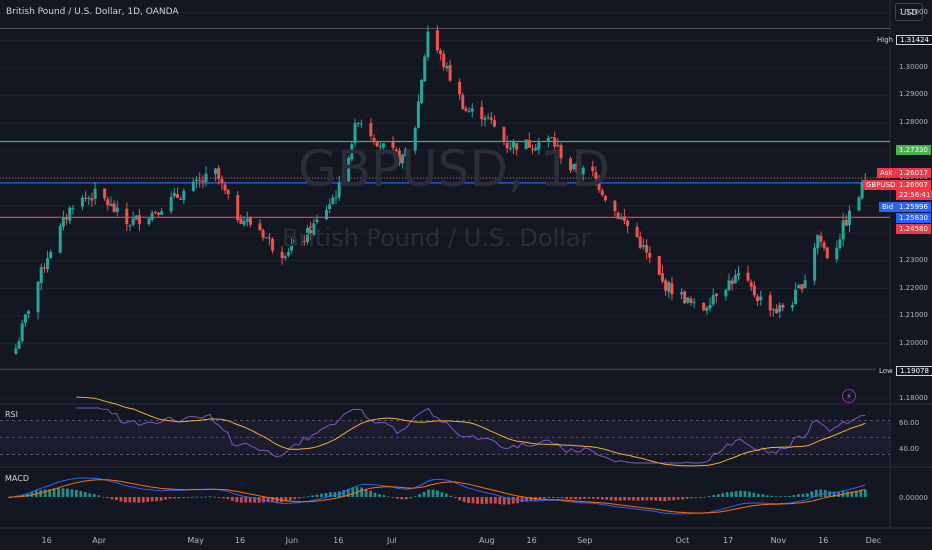 The image size is (932, 550). What do you see at coordinates (913, 397) in the screenshot?
I see `price-tick: 1.18000` at bounding box center [913, 397].